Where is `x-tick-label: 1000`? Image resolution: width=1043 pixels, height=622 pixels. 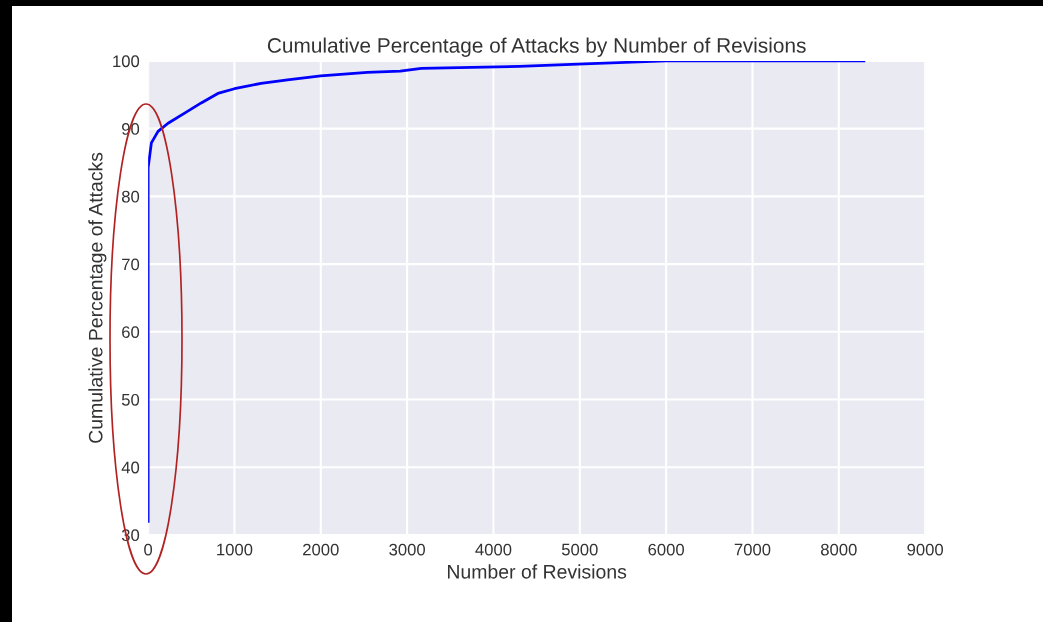 x-tick-label: 1000 is located at coordinates (235, 549).